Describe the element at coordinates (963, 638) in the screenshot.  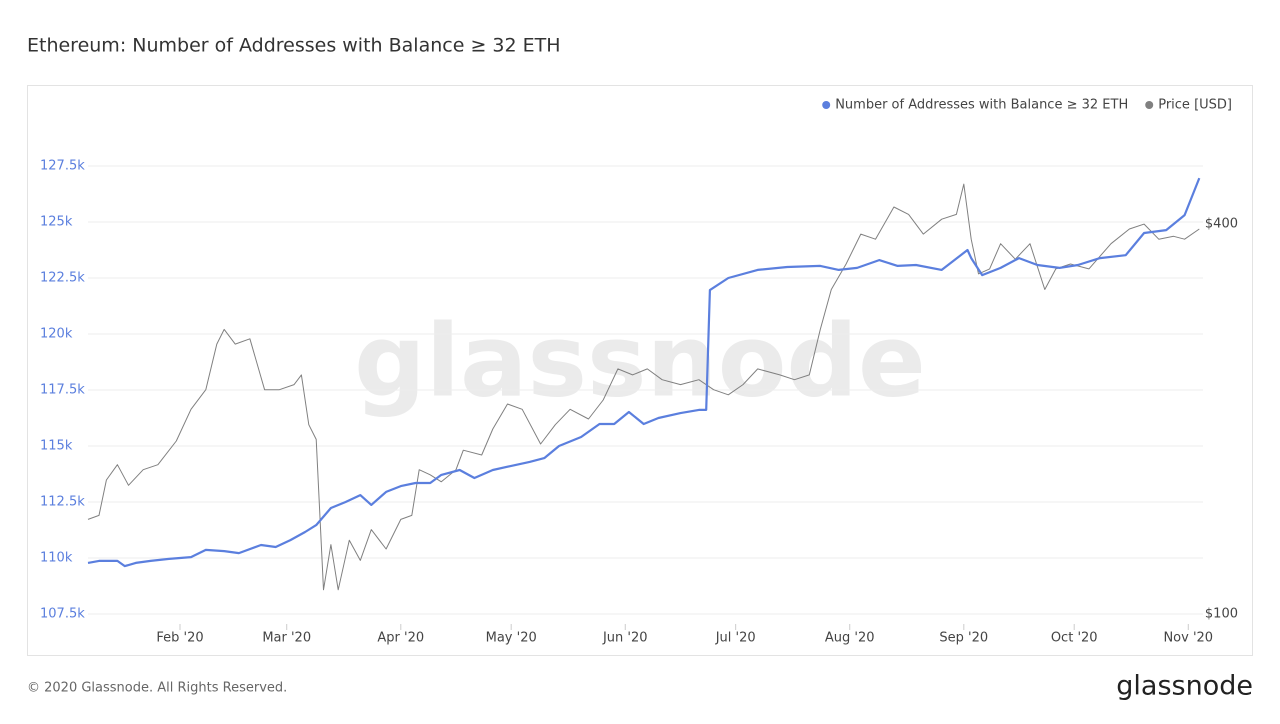
I see `x-tick-label: Sep '20` at that location.